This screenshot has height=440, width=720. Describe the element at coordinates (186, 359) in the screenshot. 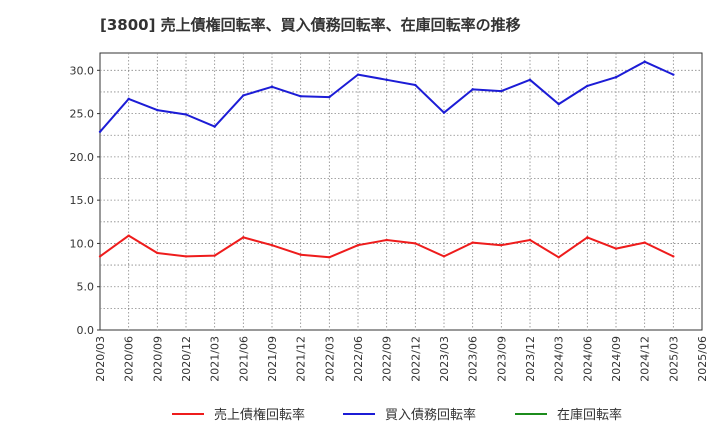

I see `x-tick-label: 2020/12` at that location.